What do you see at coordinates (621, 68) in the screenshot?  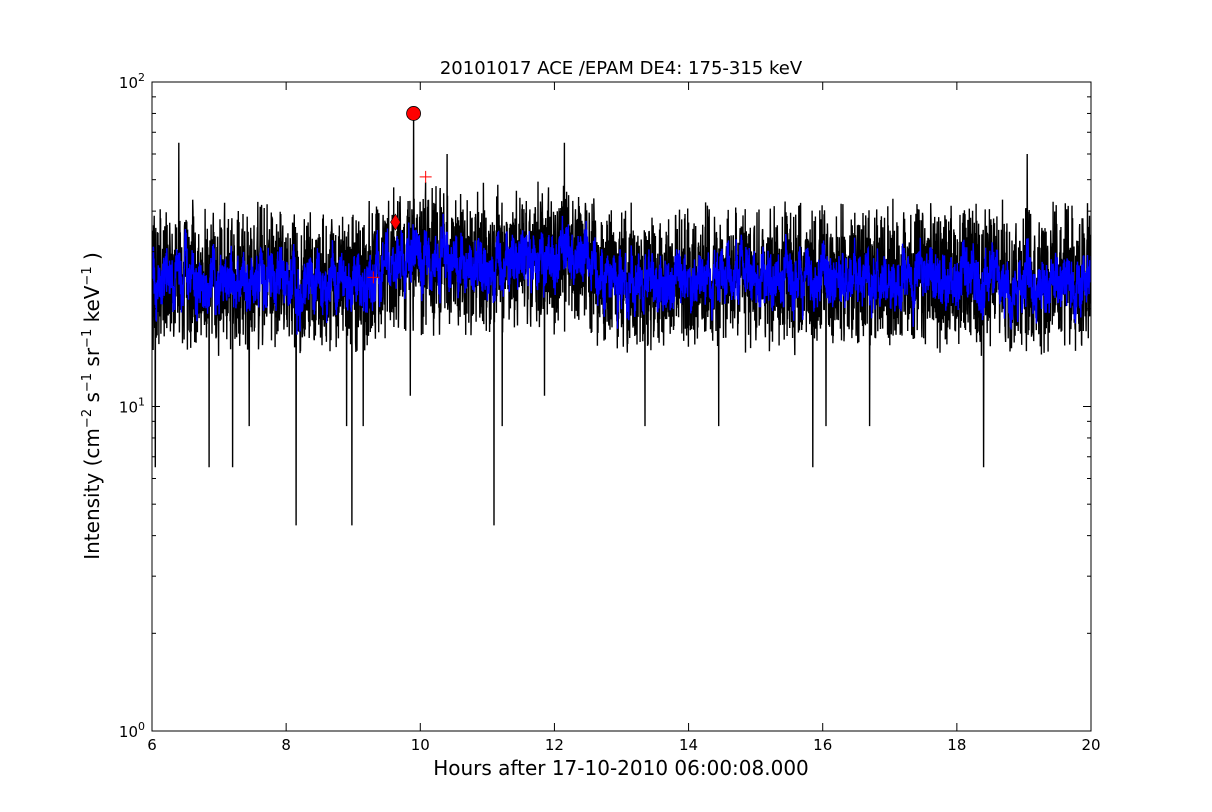 I see `chart-title: 20101017 ACE /EPAM DE4: 175-315 keV` at bounding box center [621, 68].